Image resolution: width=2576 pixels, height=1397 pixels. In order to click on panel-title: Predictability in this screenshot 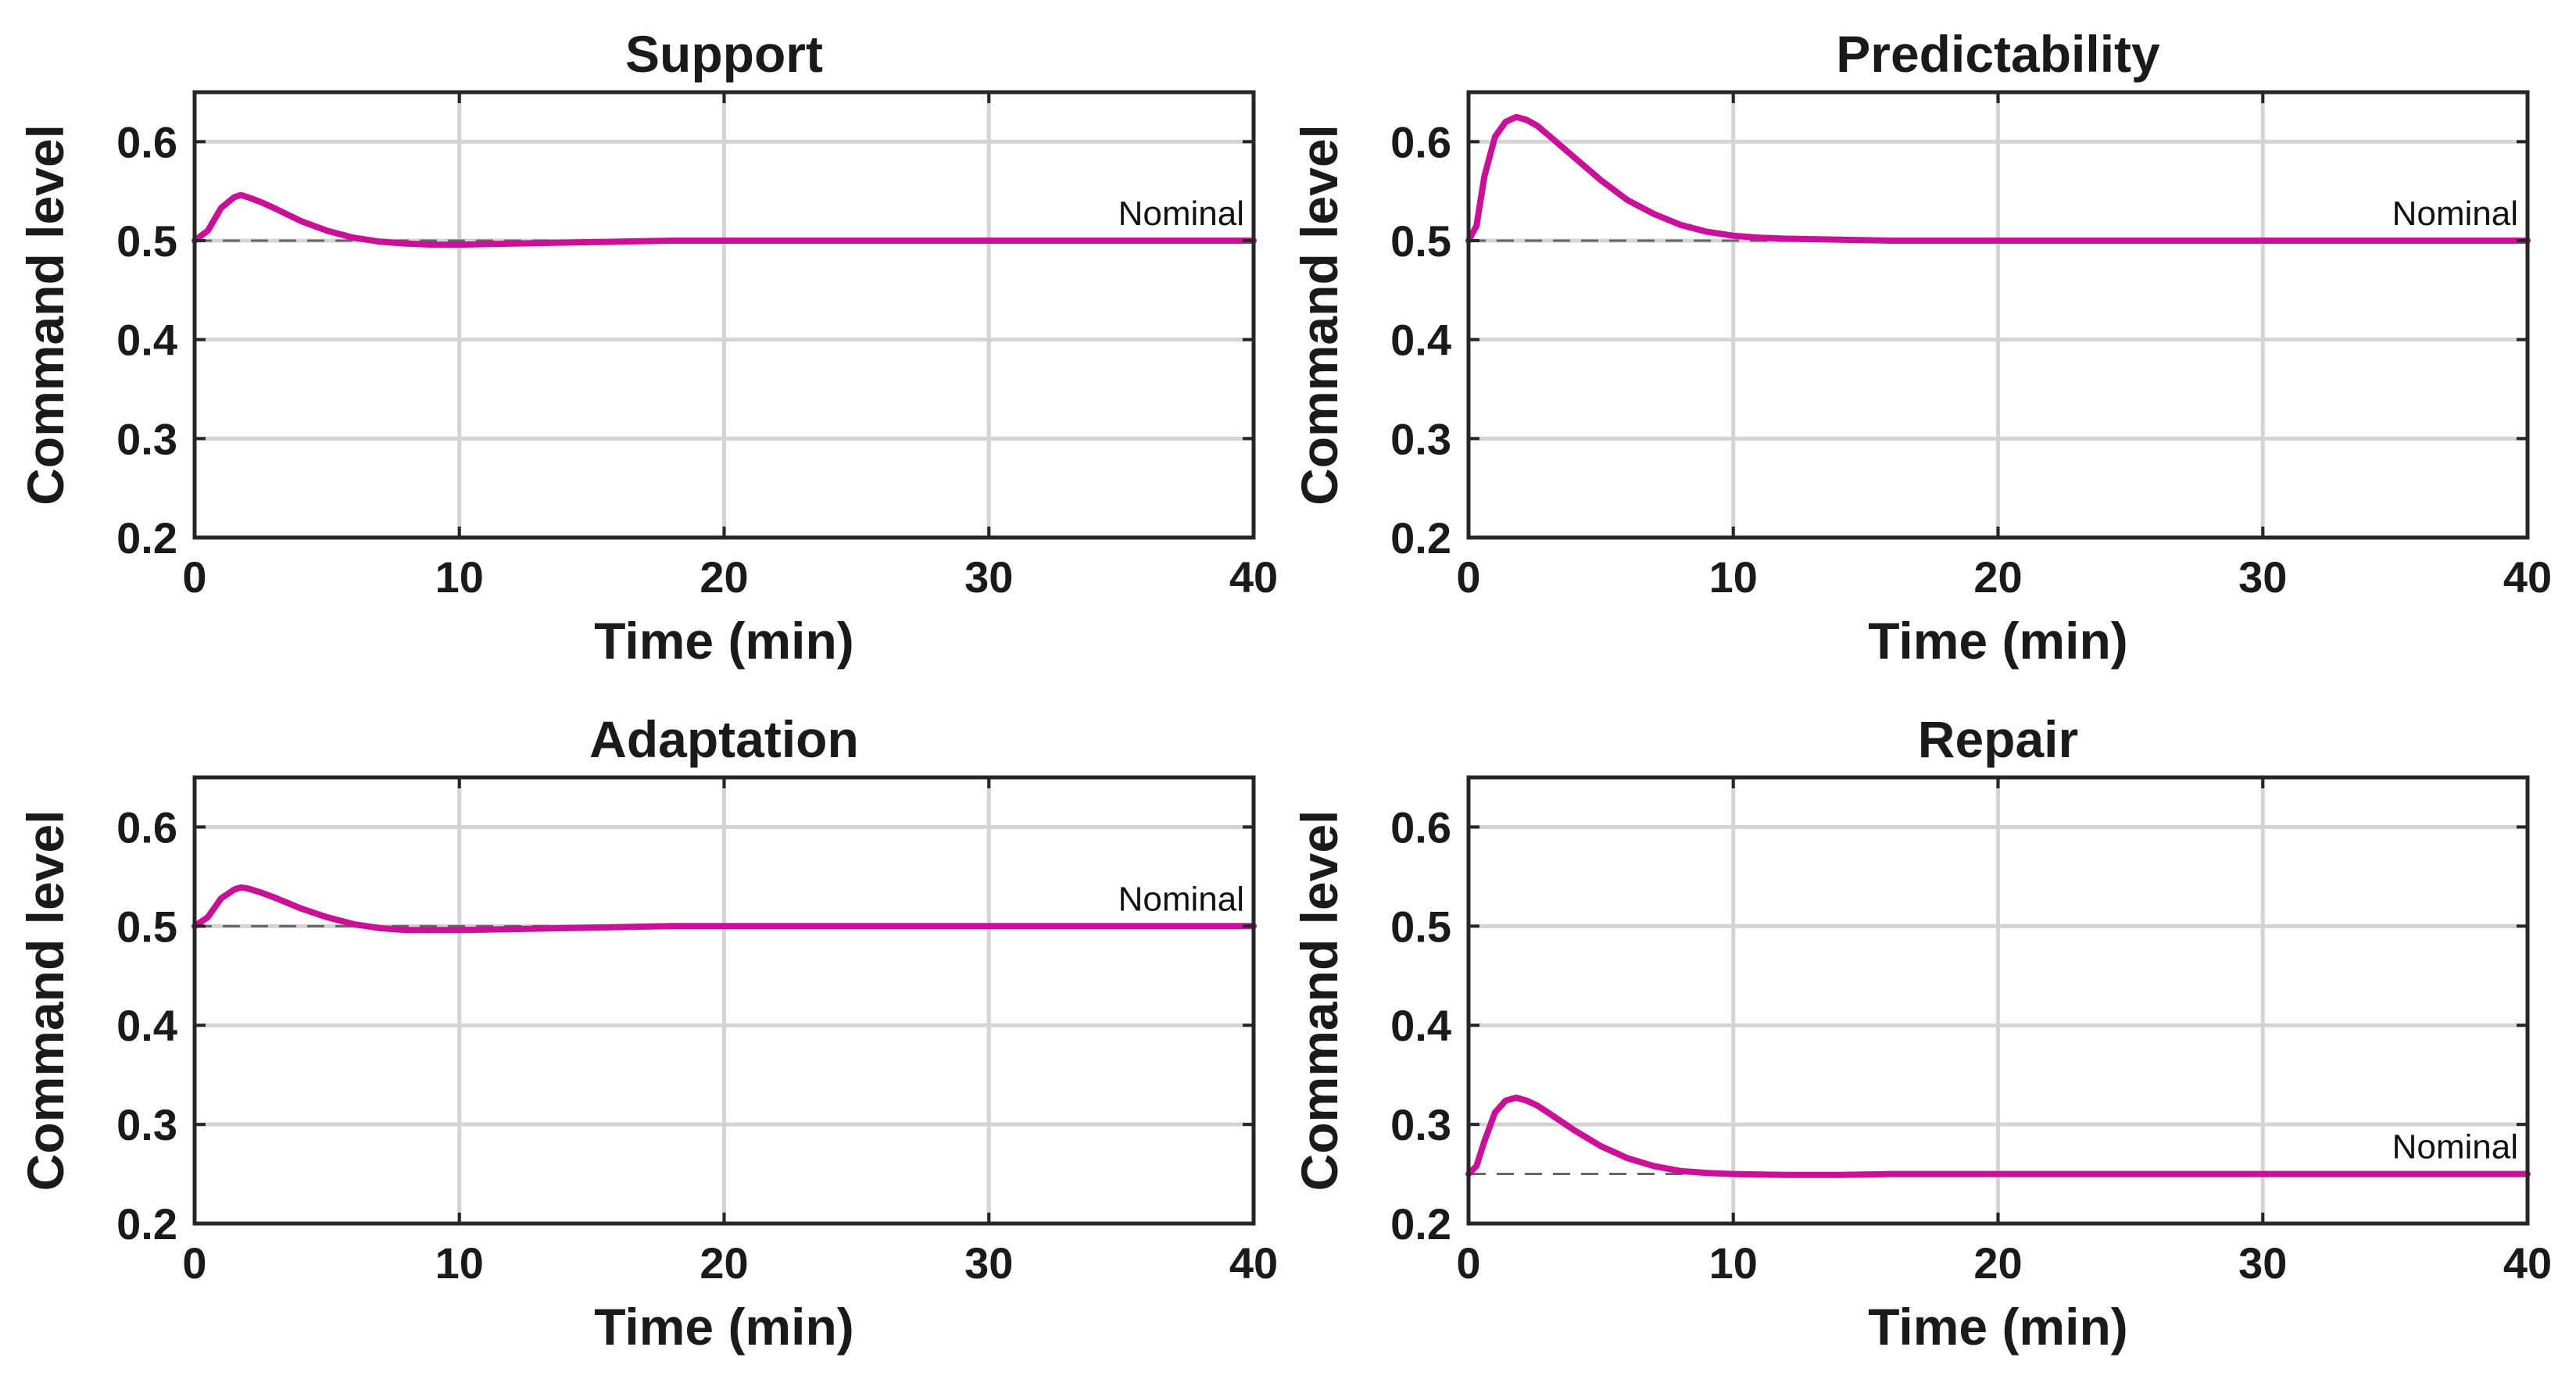, I will do `click(1998, 54)`.